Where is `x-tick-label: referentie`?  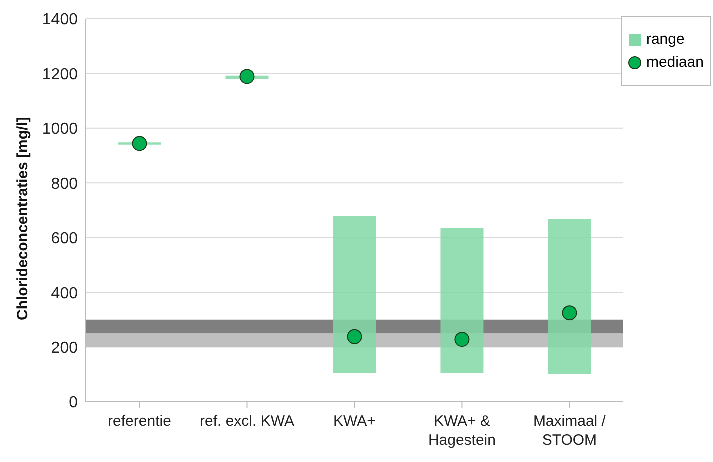 x-tick-label: referentie is located at coordinates (140, 421).